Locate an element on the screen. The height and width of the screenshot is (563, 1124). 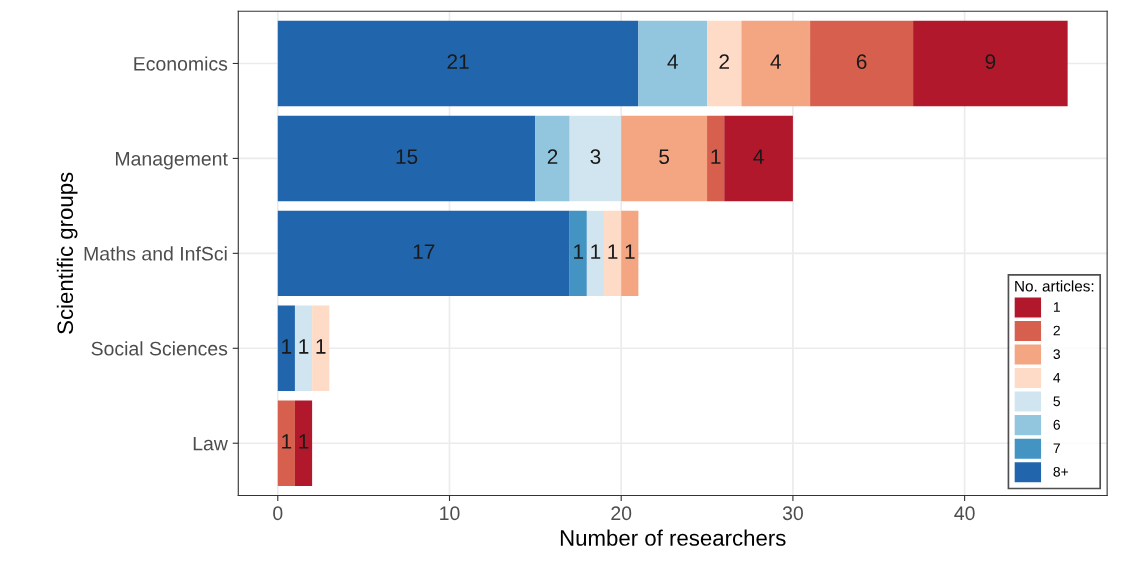
y-axis-title: Scientific groups is located at coordinates (67, 253).